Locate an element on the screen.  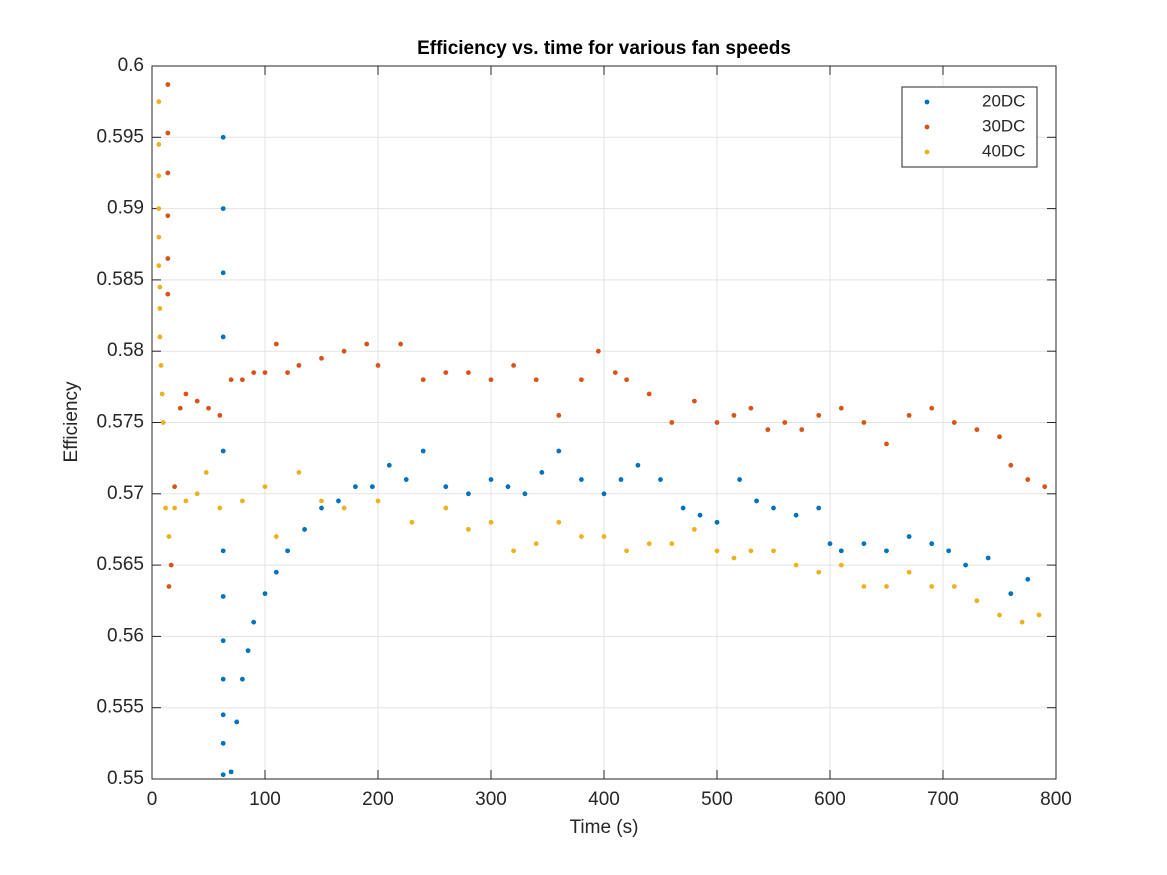
legend-marker is located at coordinates (927, 152).